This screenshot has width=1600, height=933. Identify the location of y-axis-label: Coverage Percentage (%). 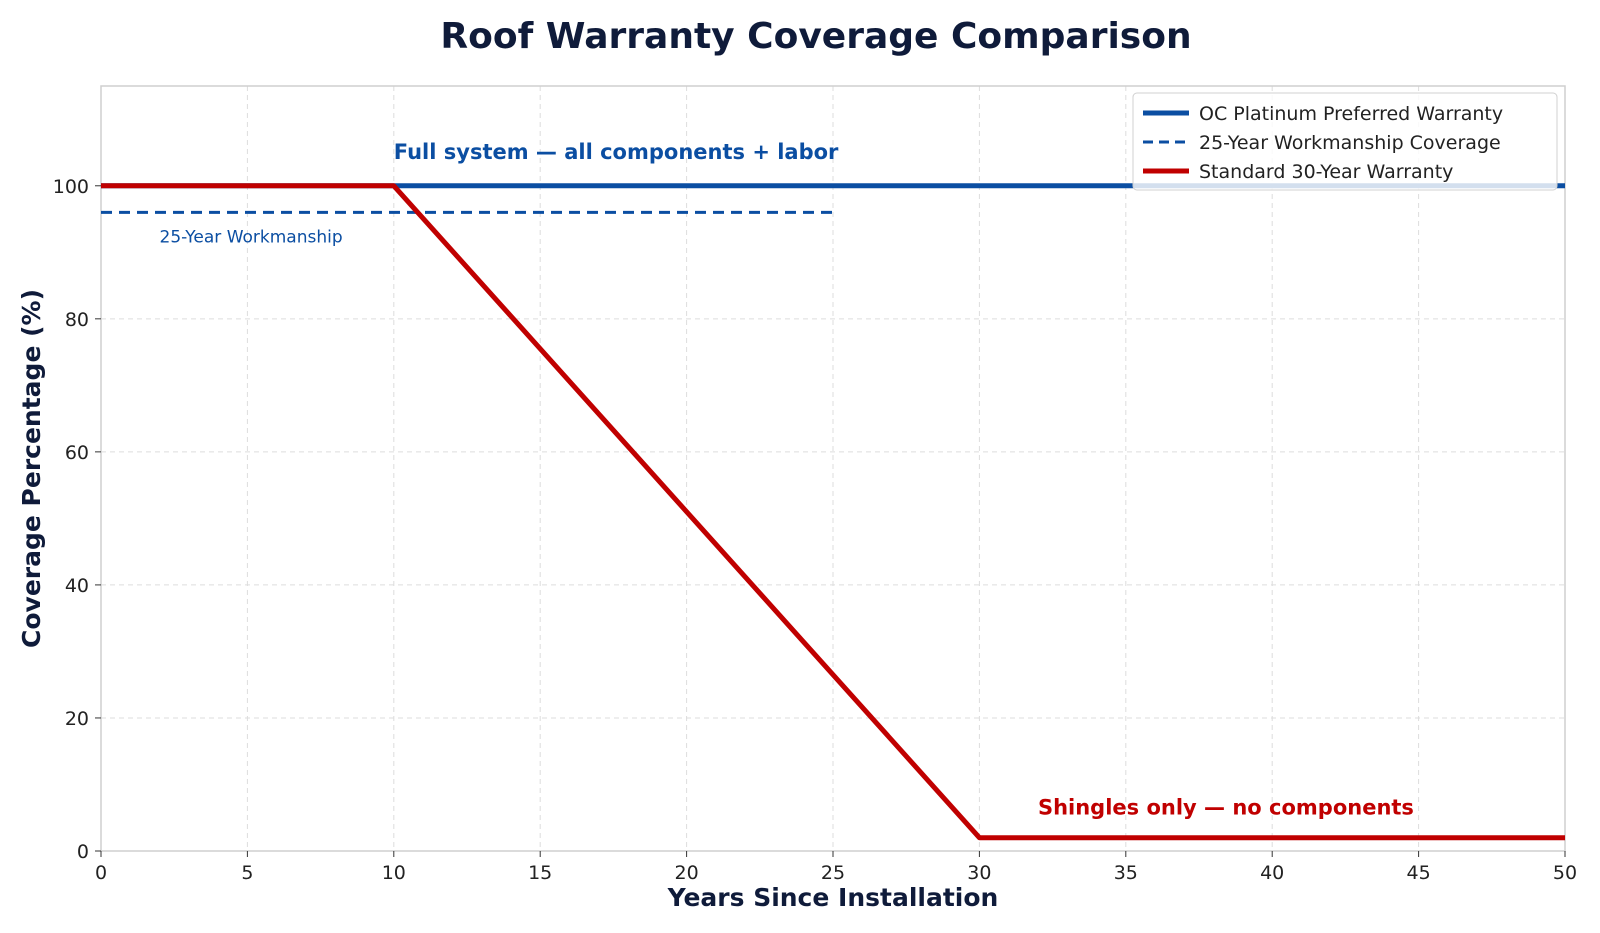
(31, 468).